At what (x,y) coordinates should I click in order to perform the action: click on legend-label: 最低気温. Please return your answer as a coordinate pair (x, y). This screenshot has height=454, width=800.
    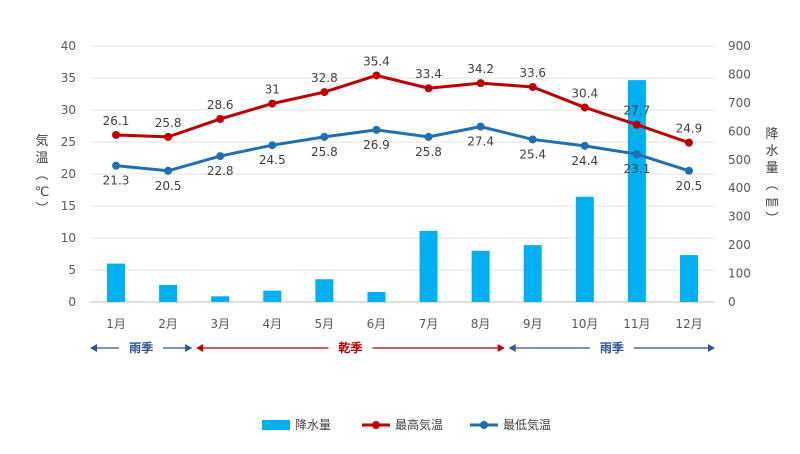
    Looking at the image, I should click on (527, 424).